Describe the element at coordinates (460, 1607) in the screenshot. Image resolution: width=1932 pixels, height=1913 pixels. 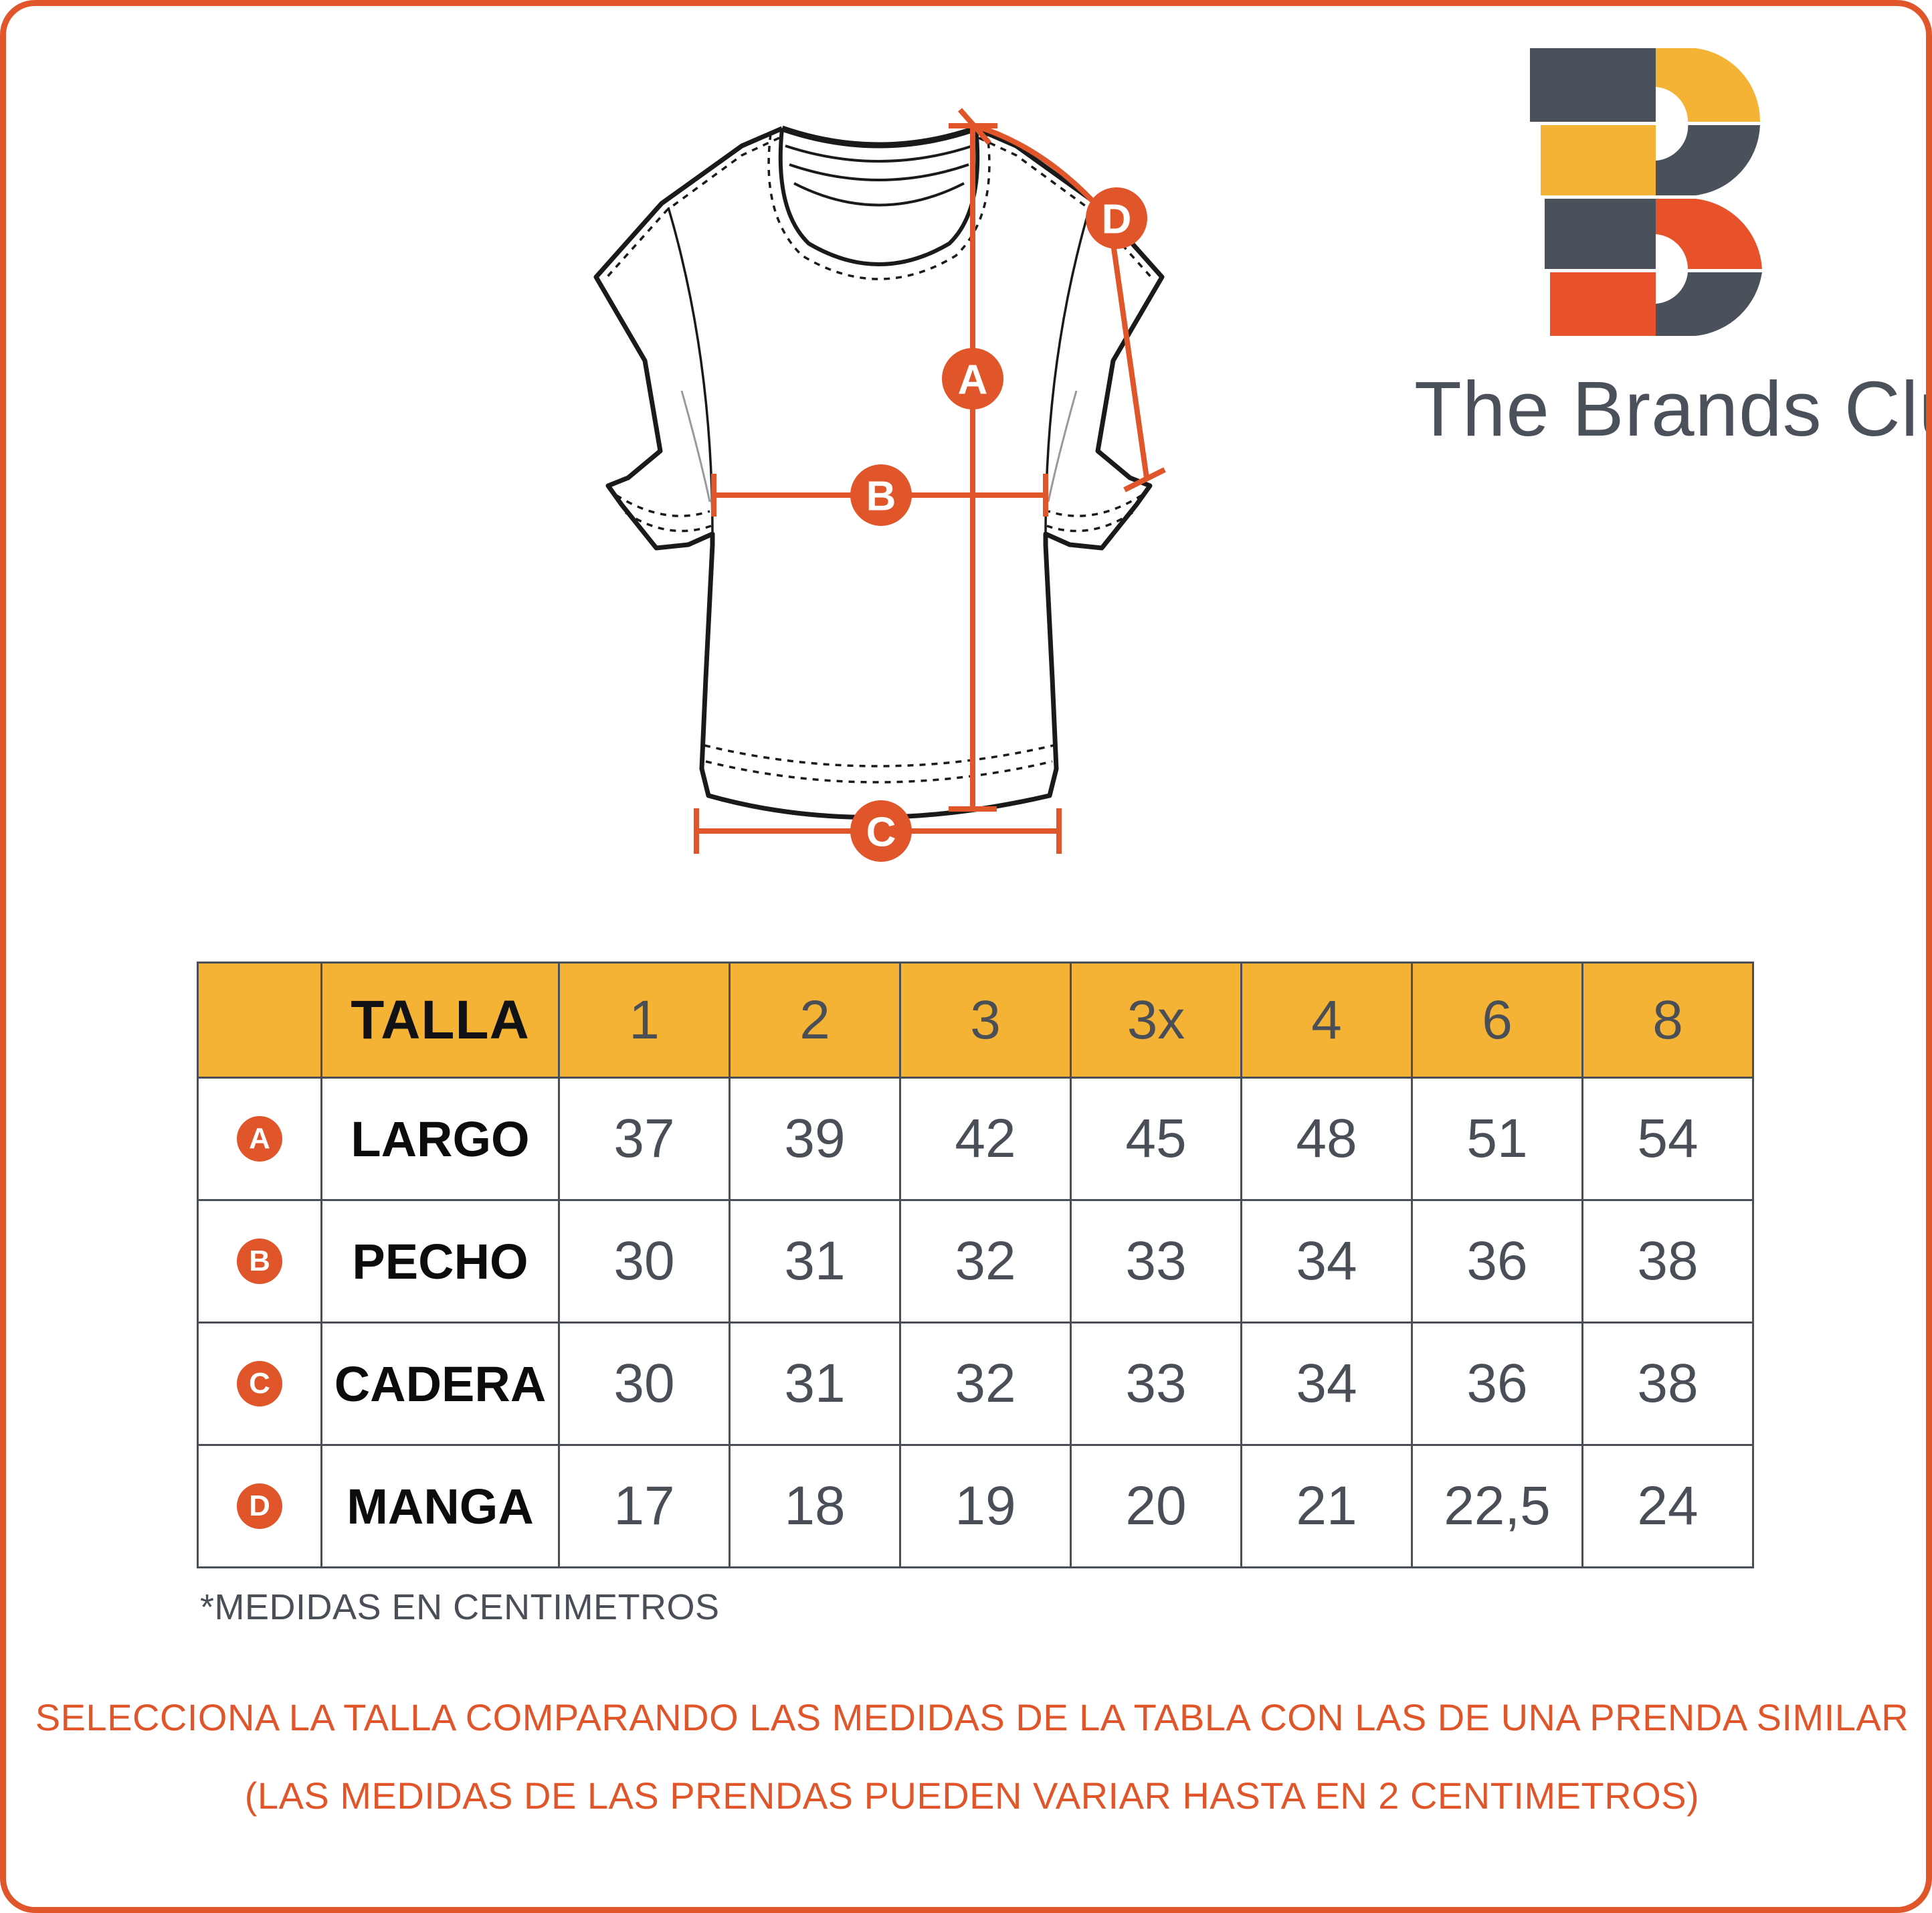
I see `units-note: *MEDIDAS EN CENTIMETROS` at that location.